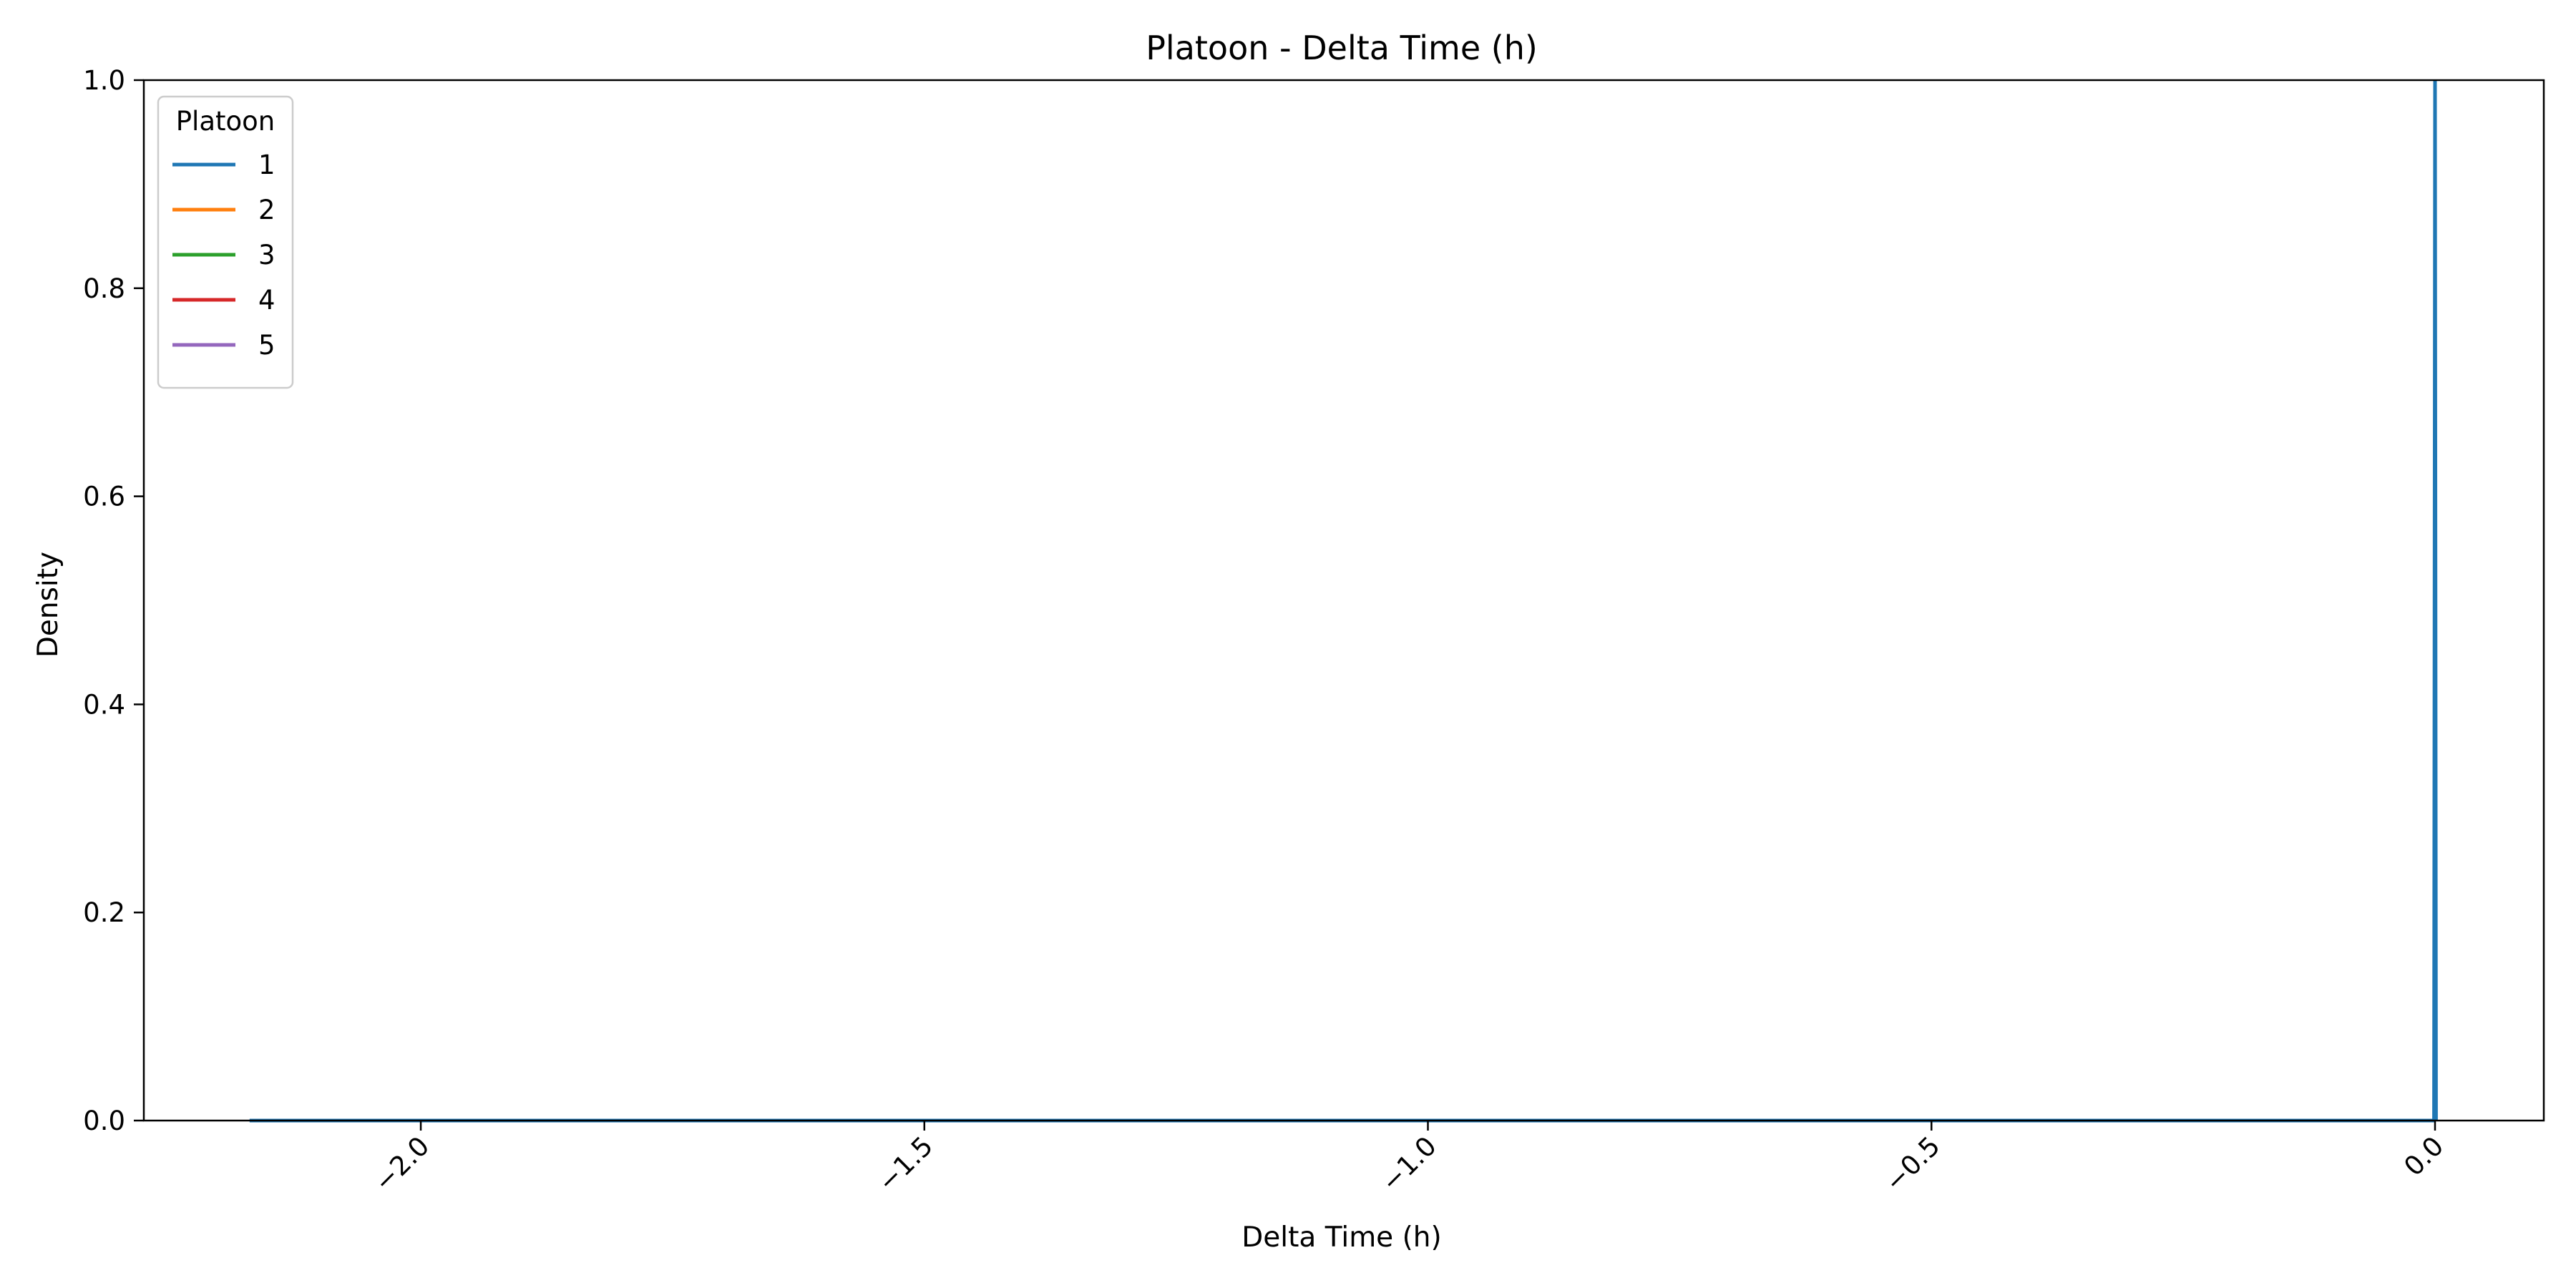 The height and width of the screenshot is (1288, 2576). What do you see at coordinates (226, 122) in the screenshot?
I see `legend-title: Platoon` at bounding box center [226, 122].